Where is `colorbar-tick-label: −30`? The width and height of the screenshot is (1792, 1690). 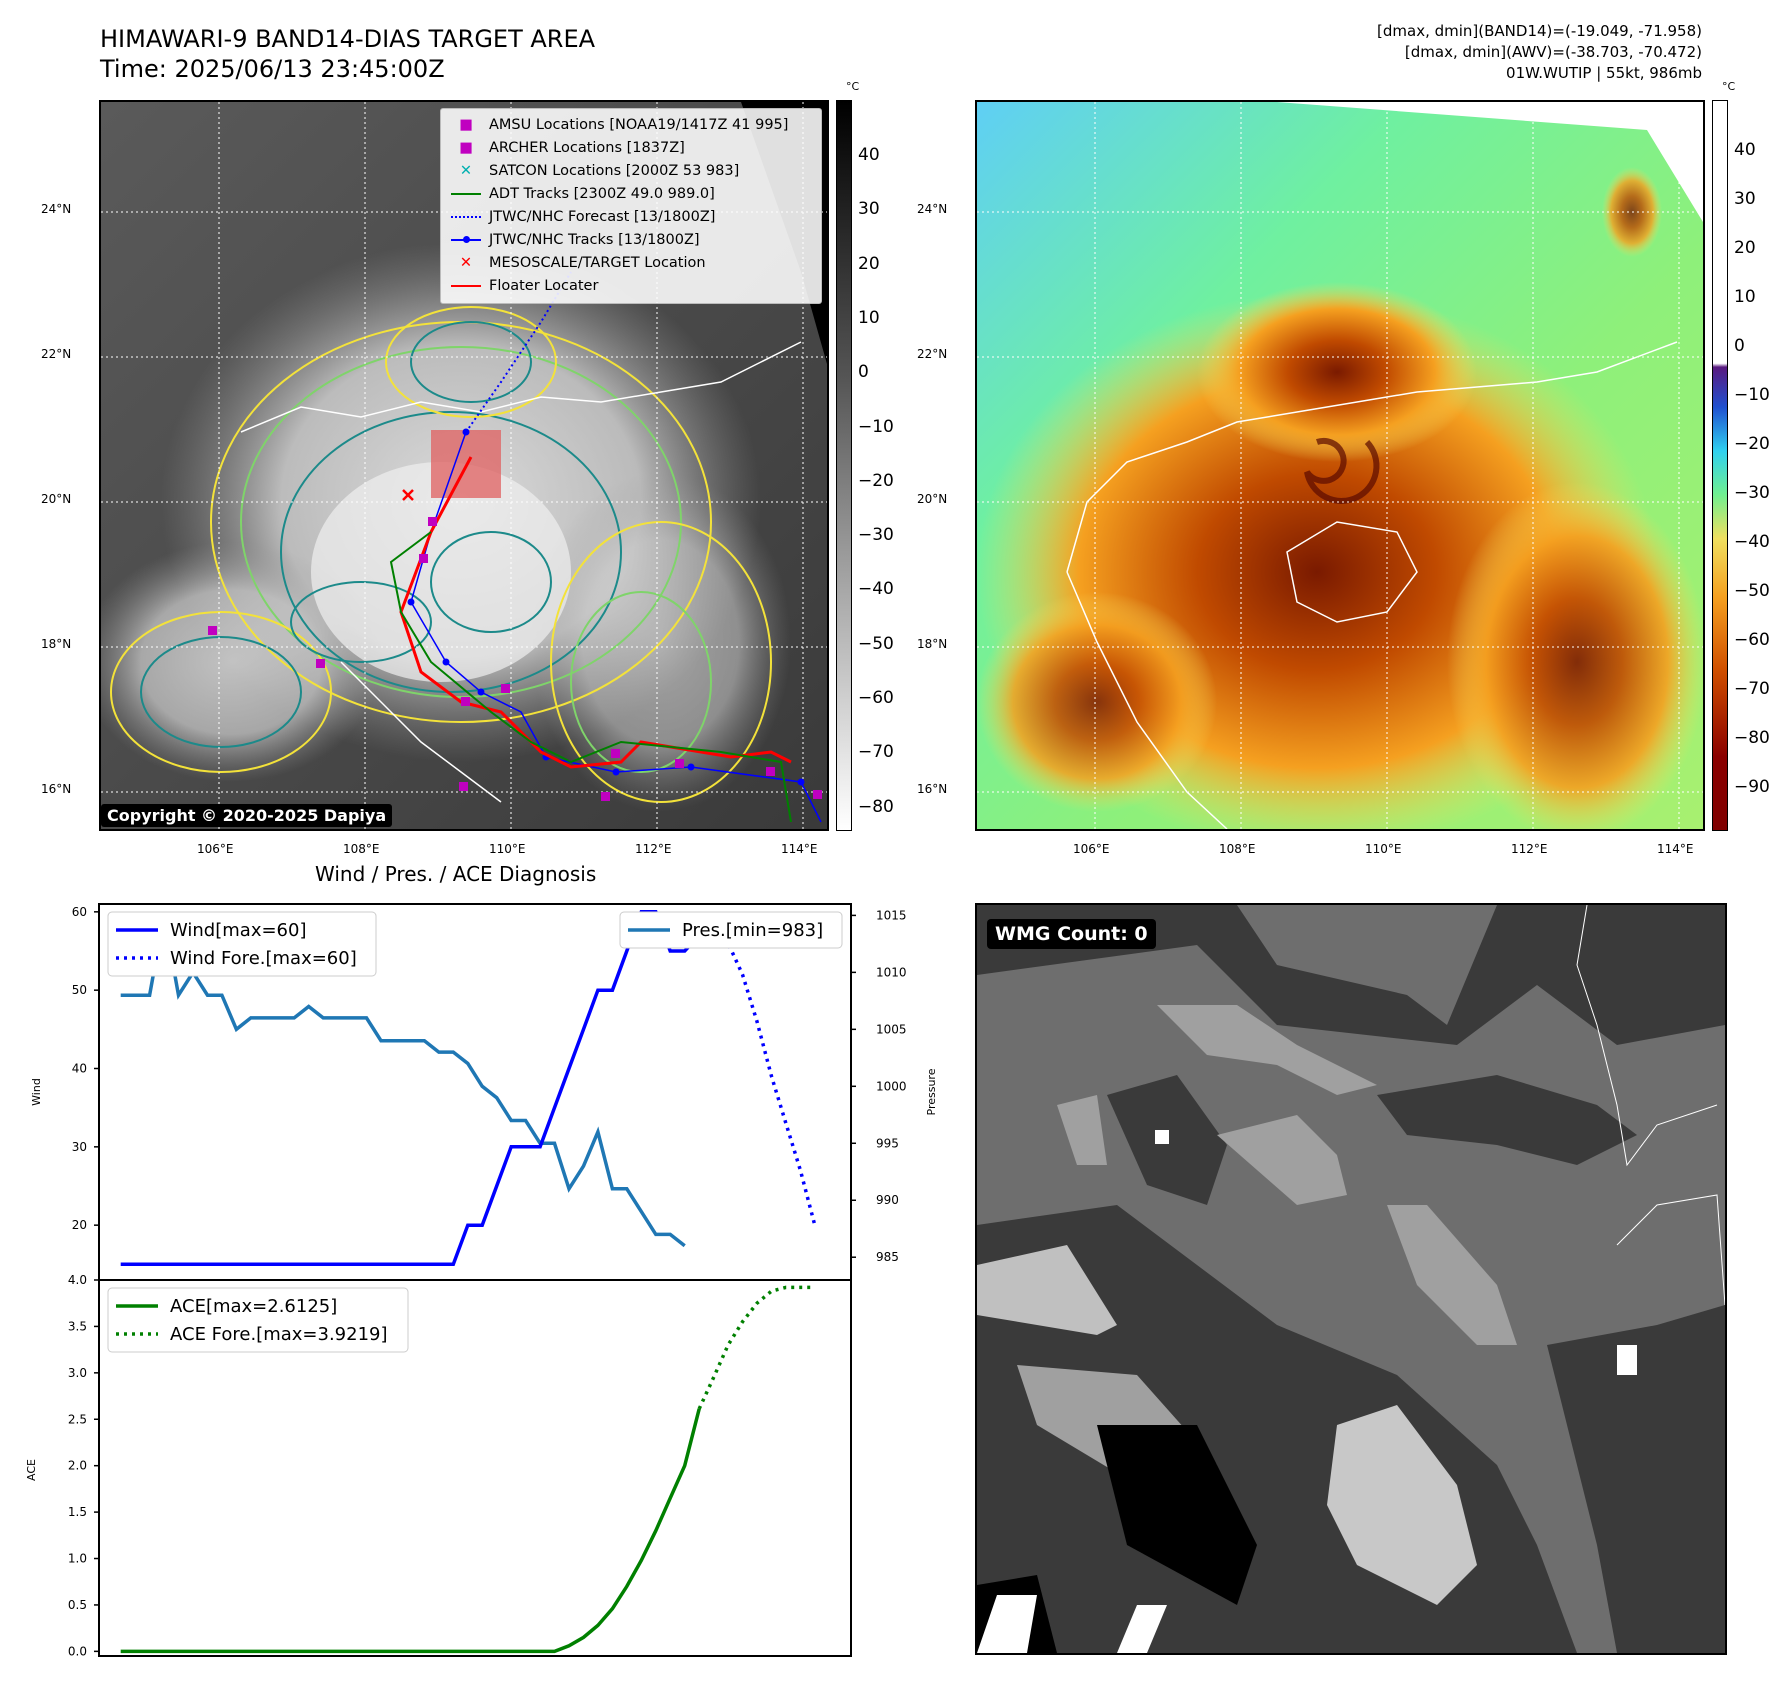 colorbar-tick-label: −30 is located at coordinates (876, 535).